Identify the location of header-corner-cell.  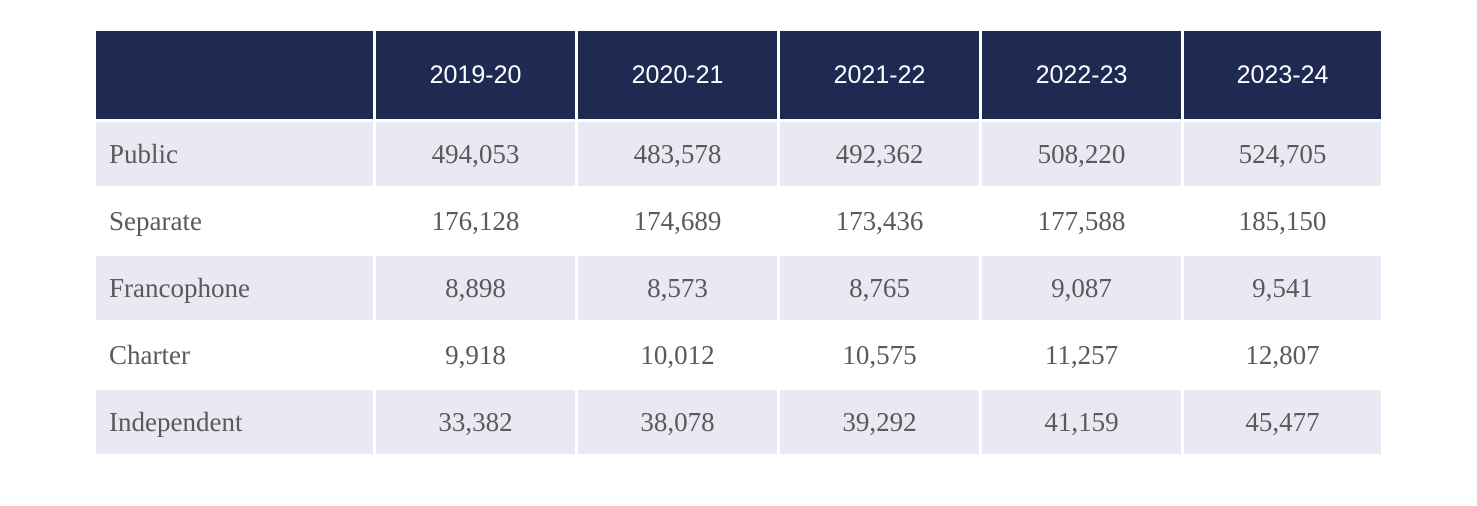
(234, 75).